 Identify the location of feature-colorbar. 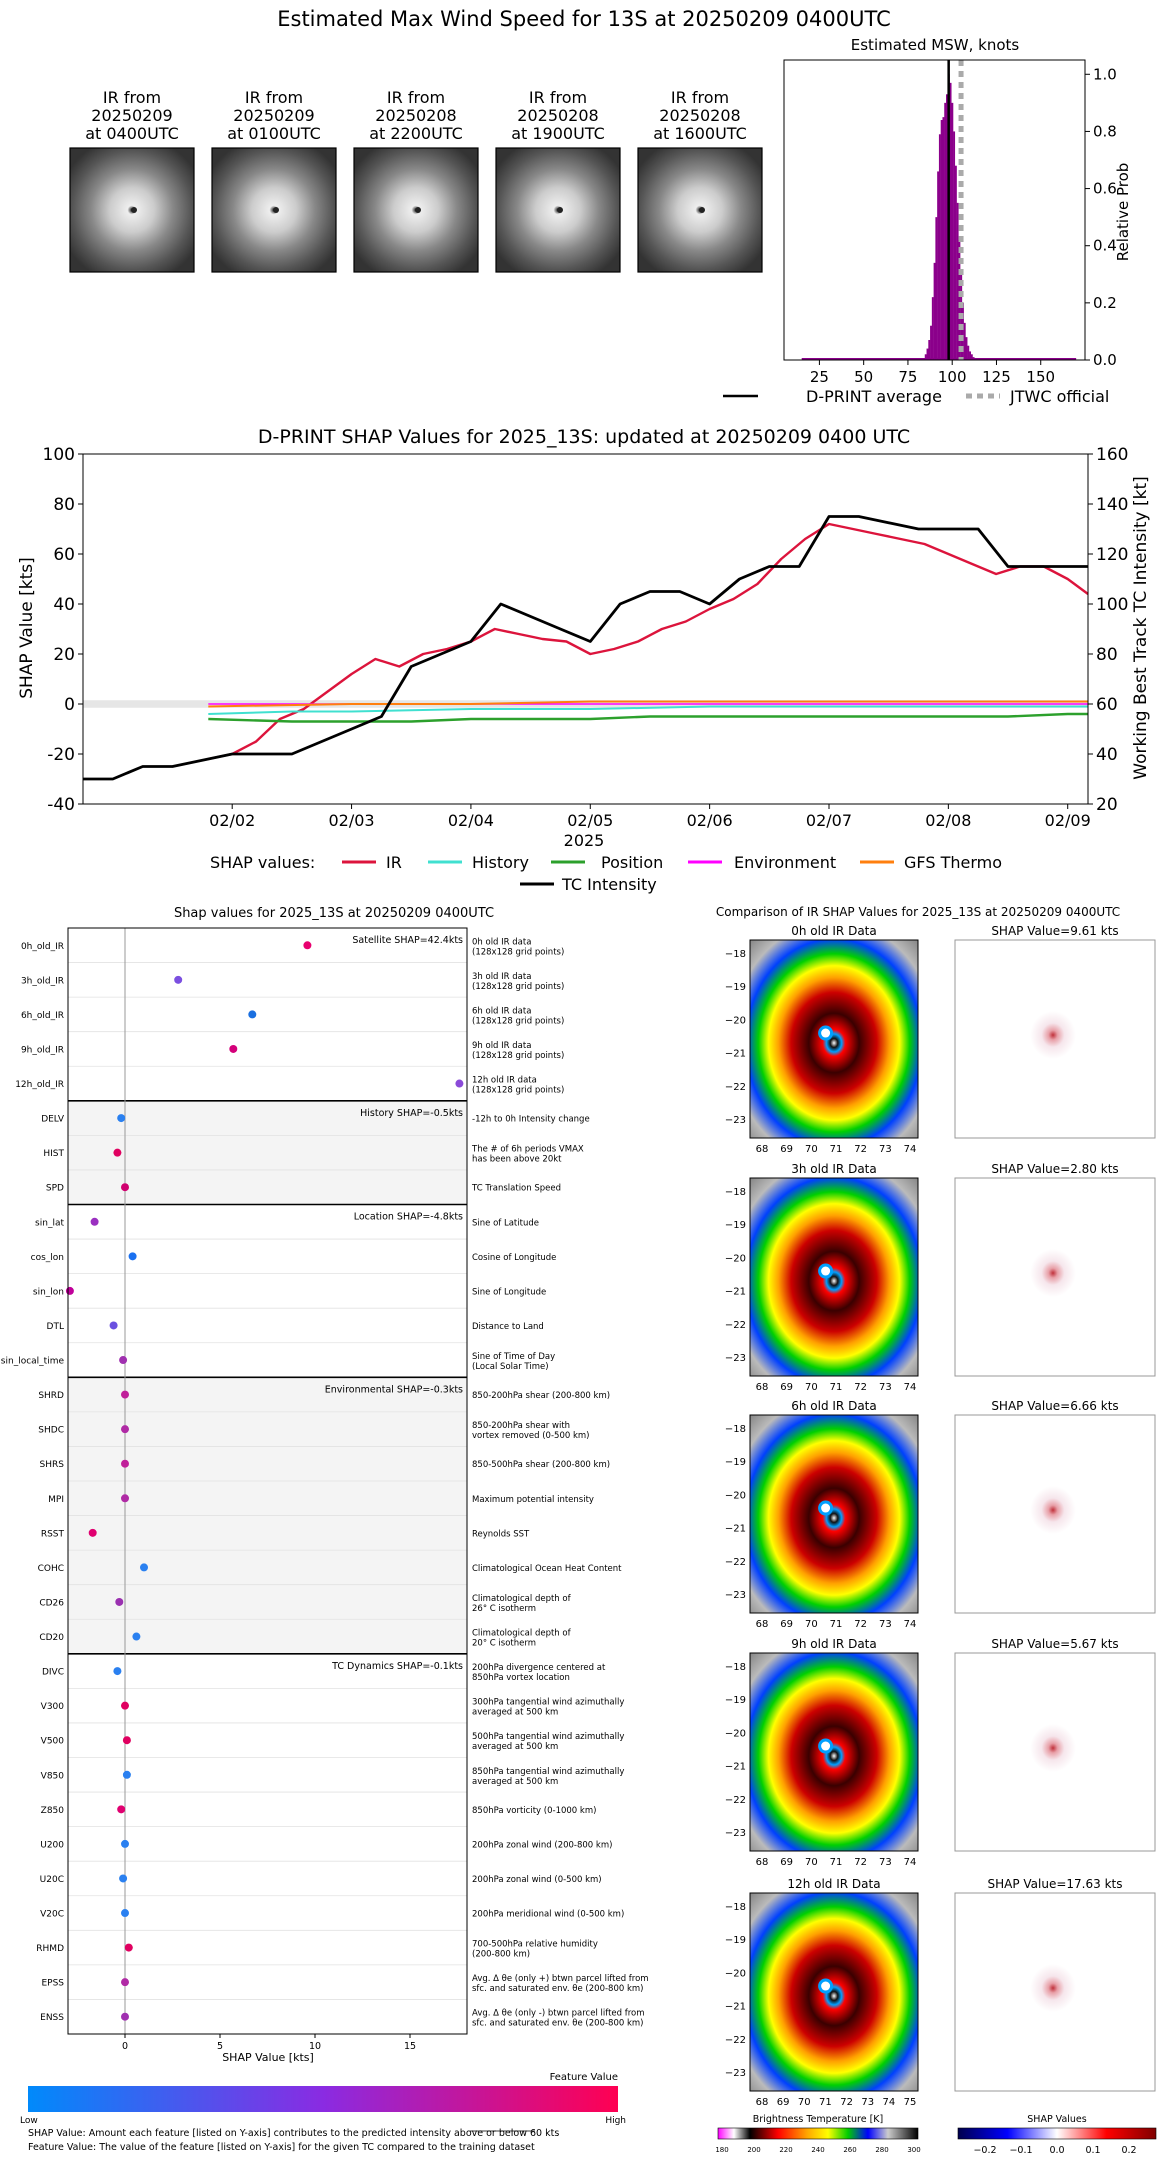
(323, 2099).